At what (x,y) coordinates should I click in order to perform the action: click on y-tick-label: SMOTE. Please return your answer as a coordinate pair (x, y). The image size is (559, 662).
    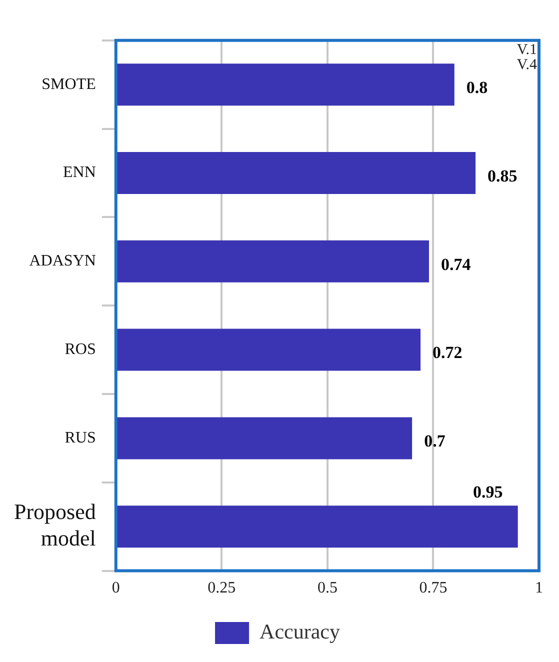
    Looking at the image, I should click on (69, 84).